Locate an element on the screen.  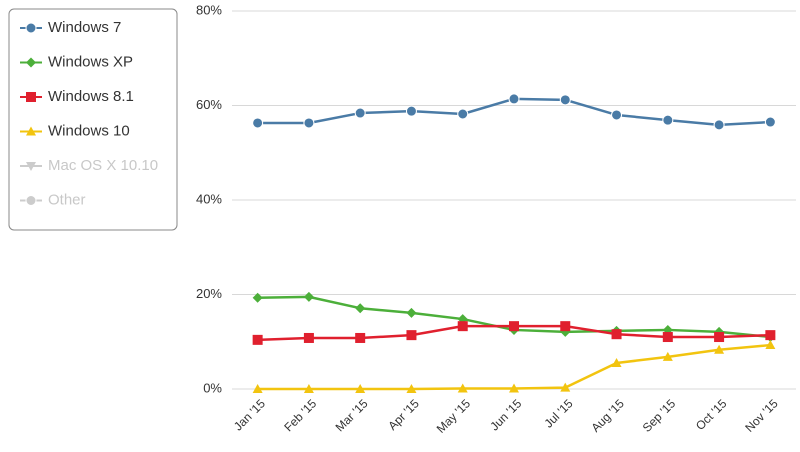
legend-item: Windows 7 is located at coordinates (70, 27).